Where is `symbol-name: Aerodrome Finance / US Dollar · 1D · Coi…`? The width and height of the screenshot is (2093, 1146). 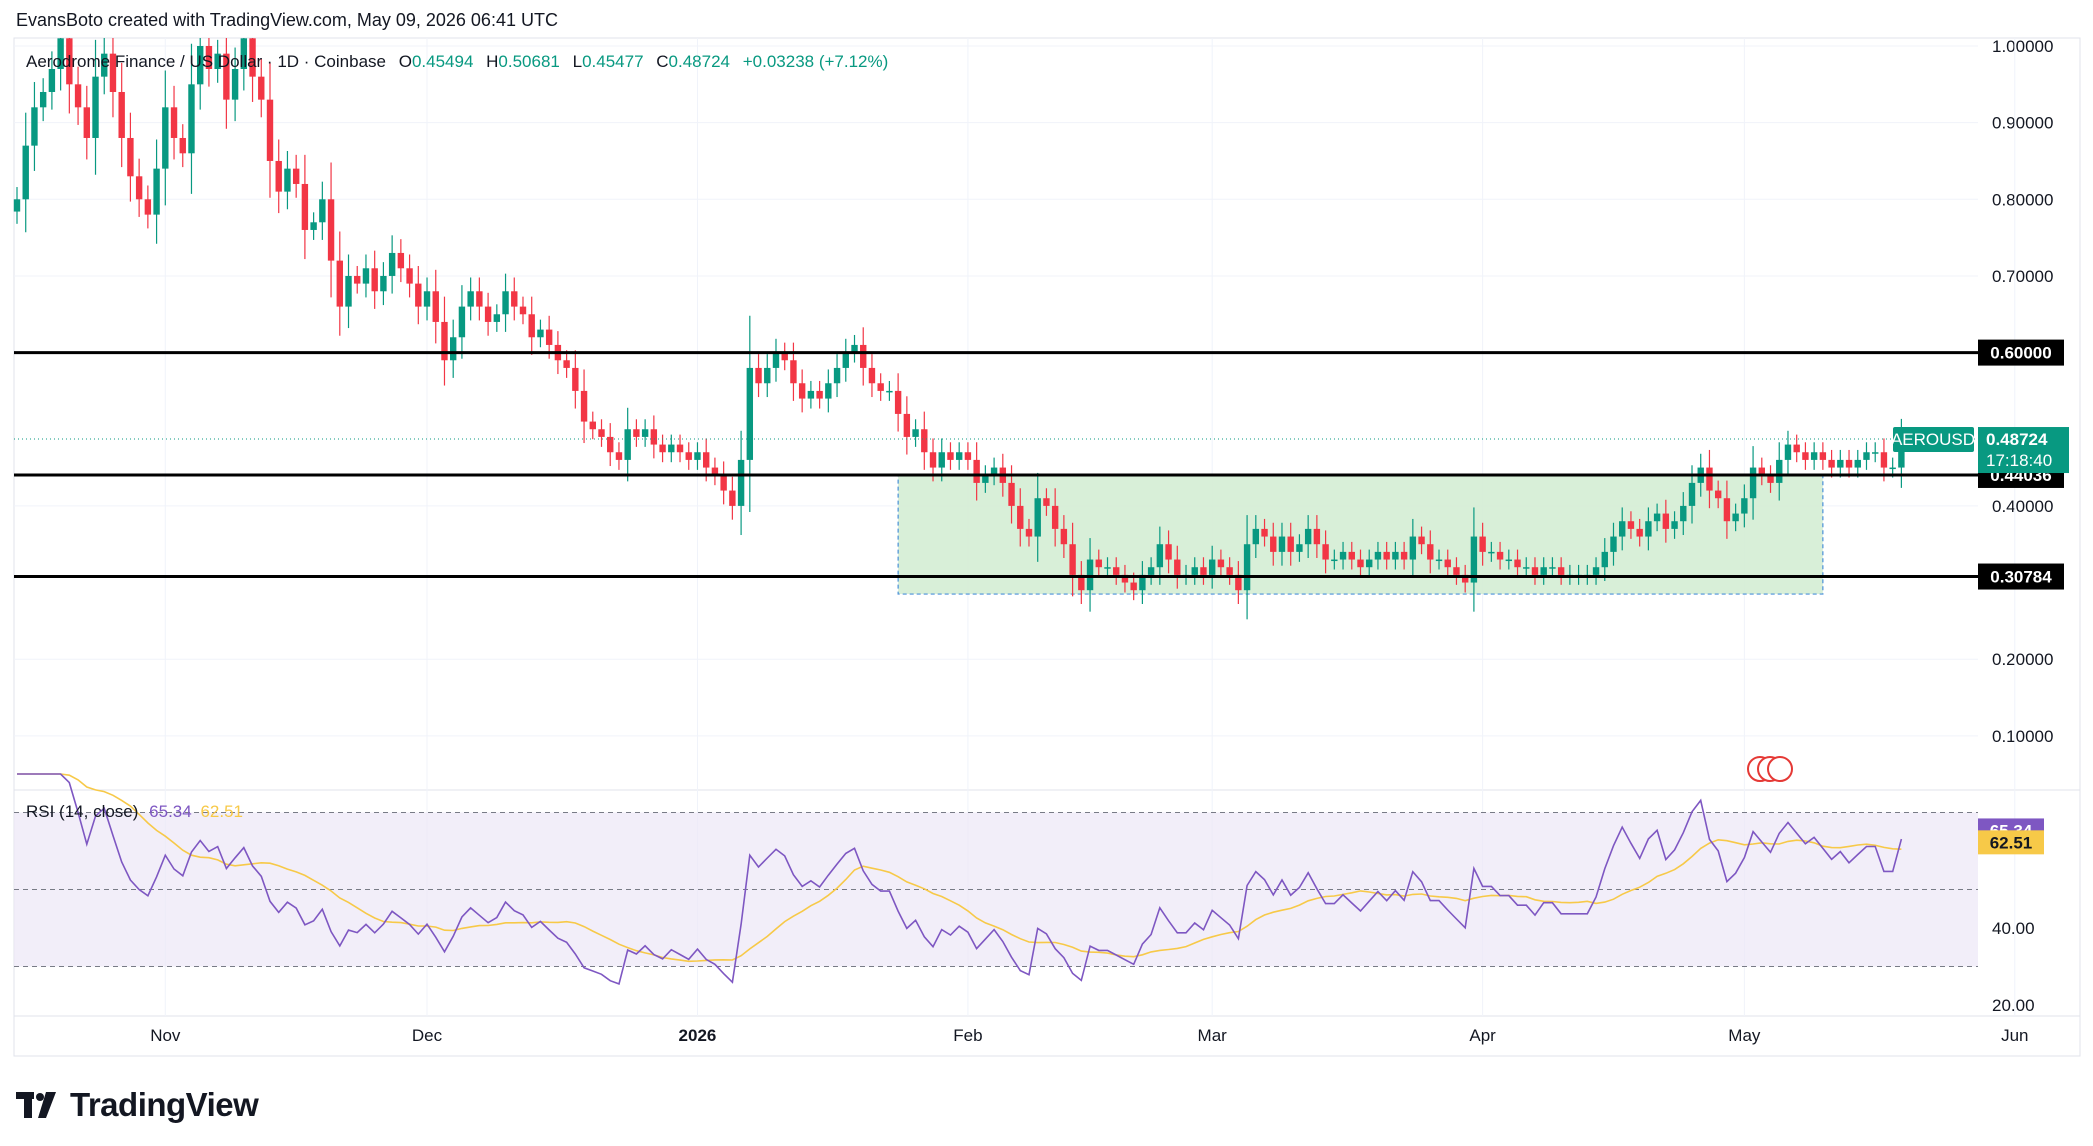
symbol-name: Aerodrome Finance / US Dollar · 1D · Coi… is located at coordinates (206, 61).